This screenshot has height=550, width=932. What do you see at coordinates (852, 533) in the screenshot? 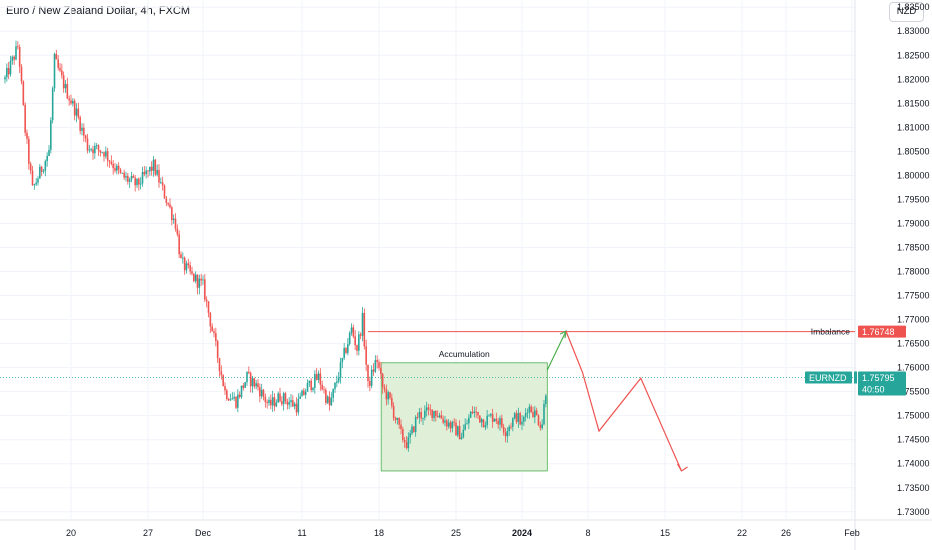
I see `x-tick-label: Feb` at bounding box center [852, 533].